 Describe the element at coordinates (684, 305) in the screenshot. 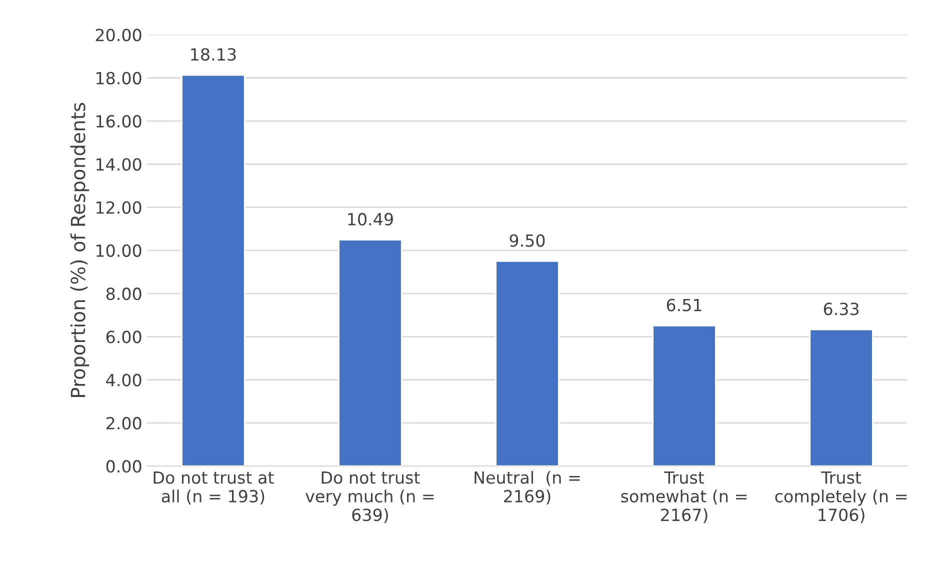

I see `data-label: 6.51` at that location.